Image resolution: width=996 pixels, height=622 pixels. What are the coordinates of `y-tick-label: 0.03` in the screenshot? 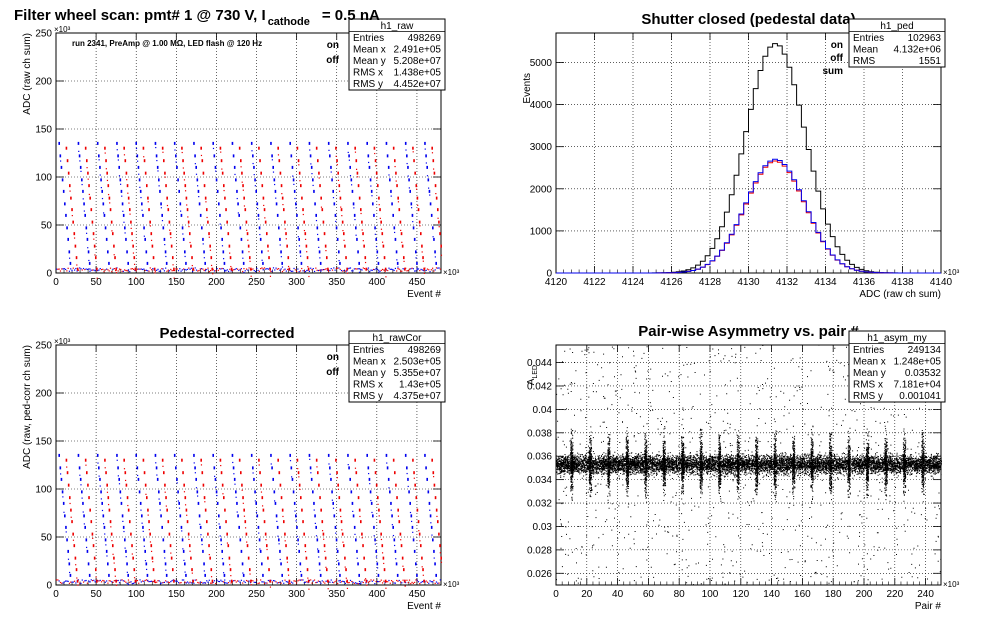 It's located at (543, 527).